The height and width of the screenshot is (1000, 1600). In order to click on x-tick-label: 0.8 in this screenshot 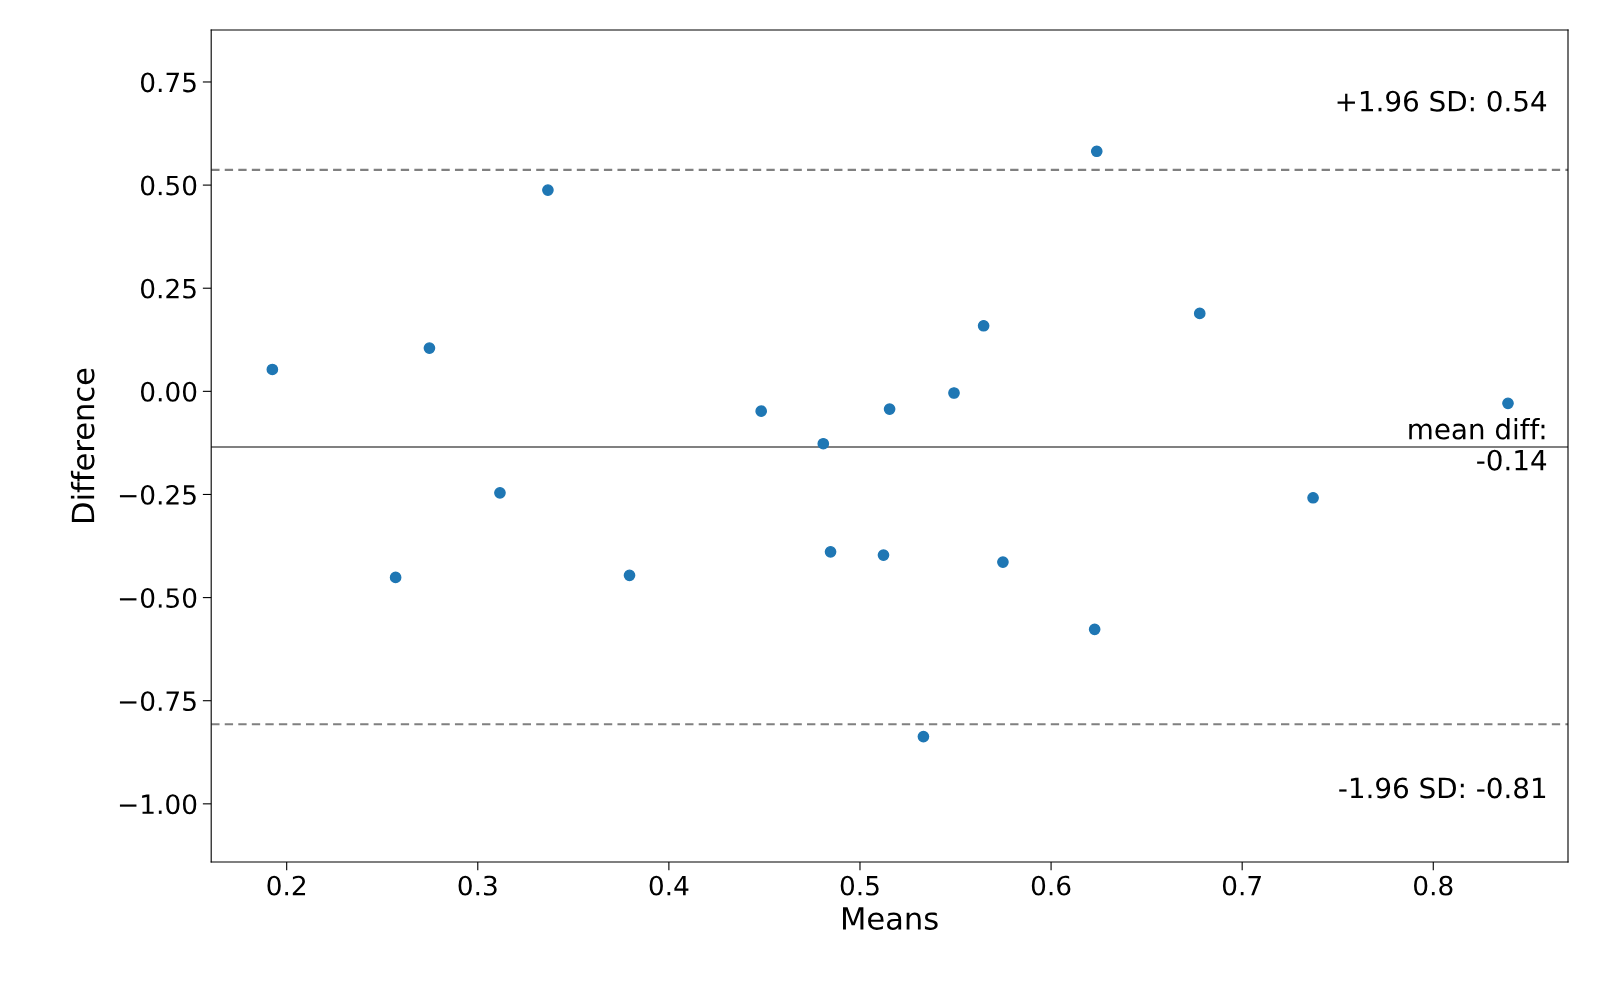, I will do `click(1433, 885)`.